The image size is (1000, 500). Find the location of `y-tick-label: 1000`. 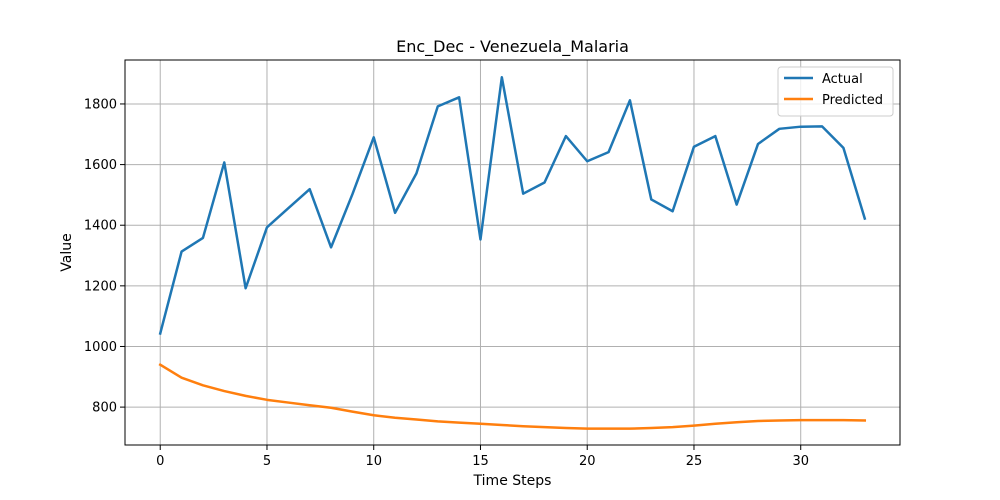

y-tick-label: 1000 is located at coordinates (100, 347).